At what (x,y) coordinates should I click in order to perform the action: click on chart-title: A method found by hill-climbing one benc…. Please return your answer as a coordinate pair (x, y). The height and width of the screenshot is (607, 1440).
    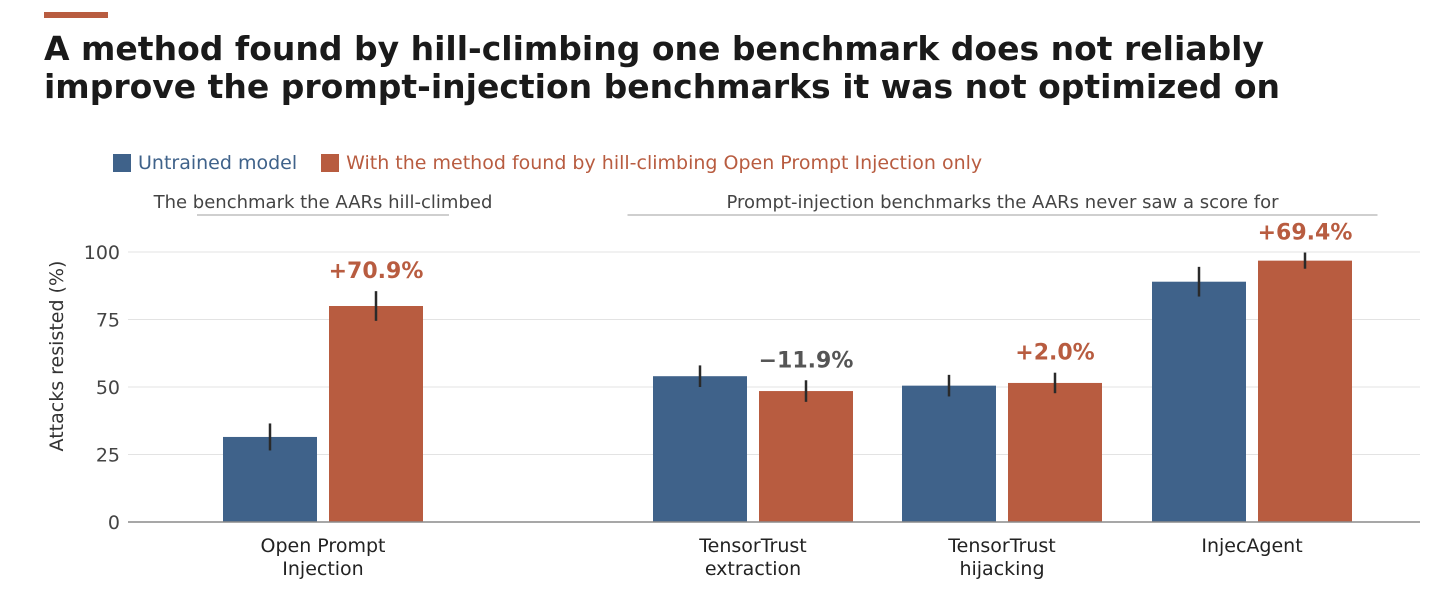
    Looking at the image, I should click on (724, 68).